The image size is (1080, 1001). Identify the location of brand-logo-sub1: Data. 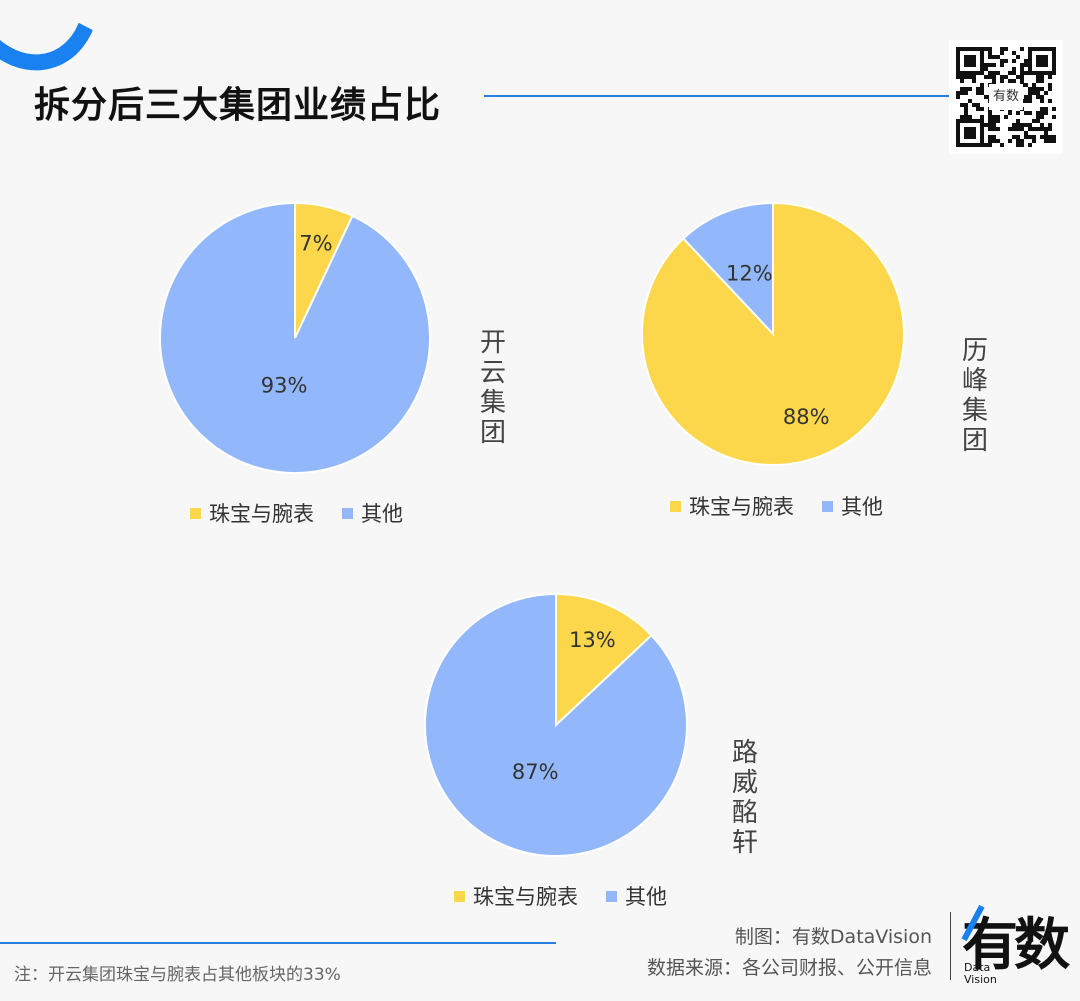
(977, 967).